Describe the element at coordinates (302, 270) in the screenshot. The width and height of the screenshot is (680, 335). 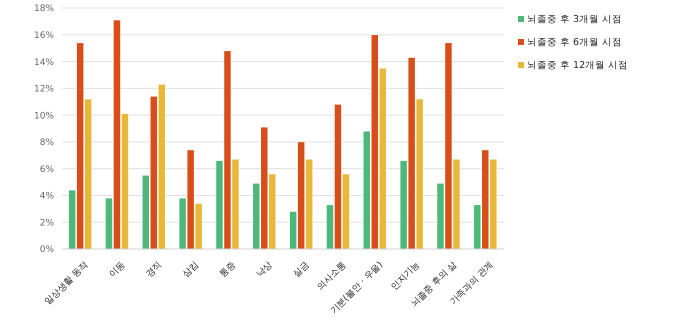
I see `x-tick-label: 실금` at that location.